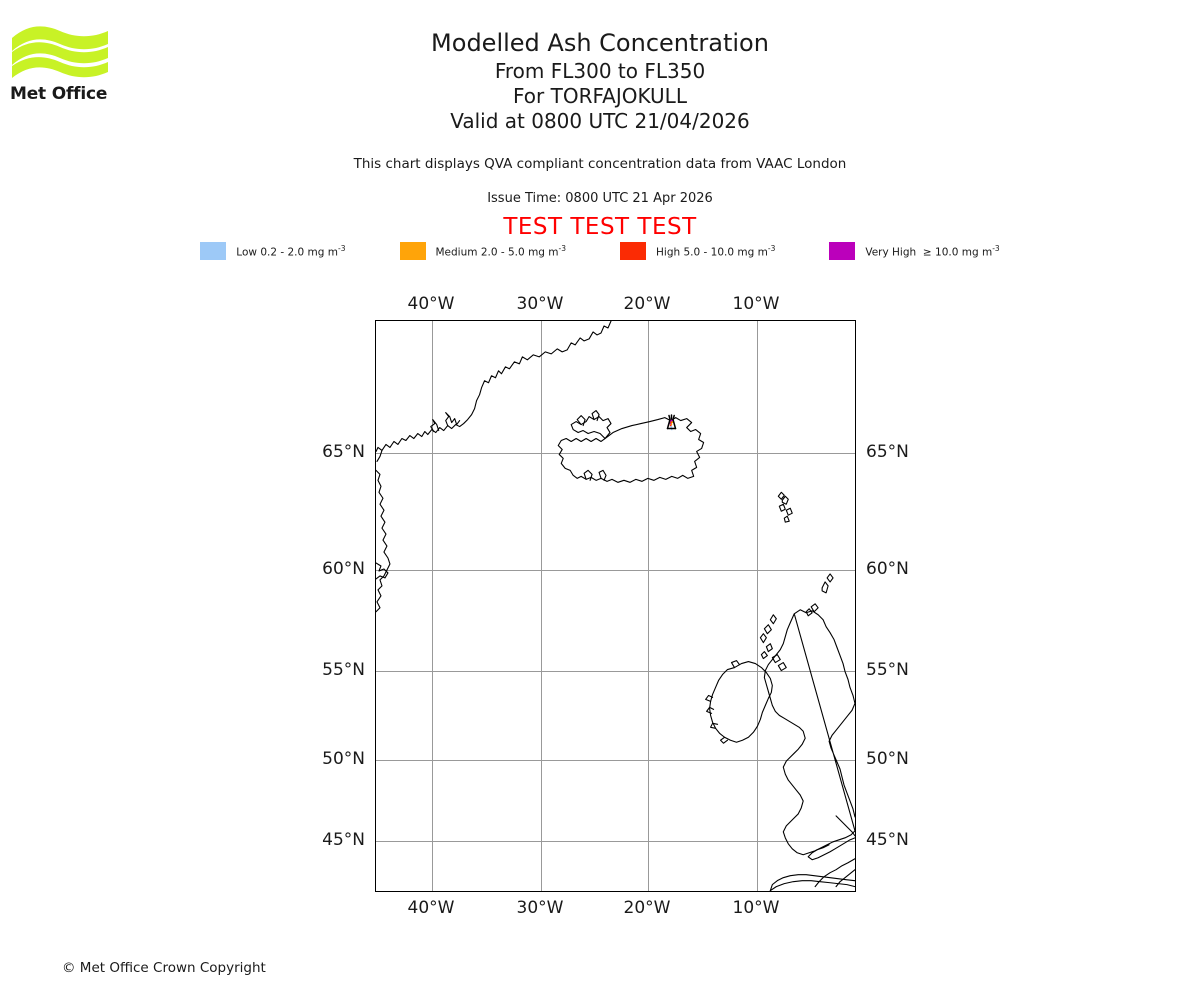 Image resolution: width=1200 pixels, height=1000 pixels. What do you see at coordinates (343, 759) in the screenshot?
I see `lat-label-left-3: 50°N` at bounding box center [343, 759].